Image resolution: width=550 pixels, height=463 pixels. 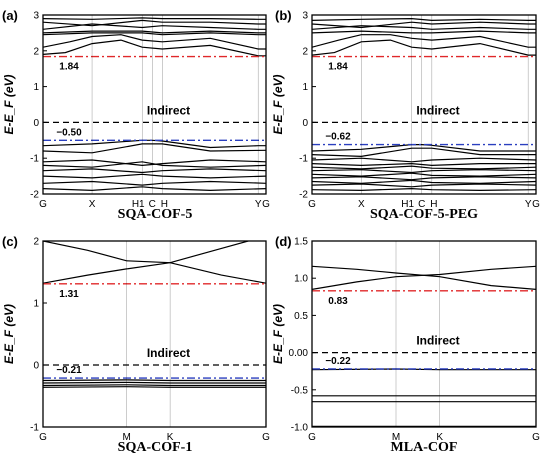 I want to click on y-tick-label: -0.5, so click(x=300, y=390).